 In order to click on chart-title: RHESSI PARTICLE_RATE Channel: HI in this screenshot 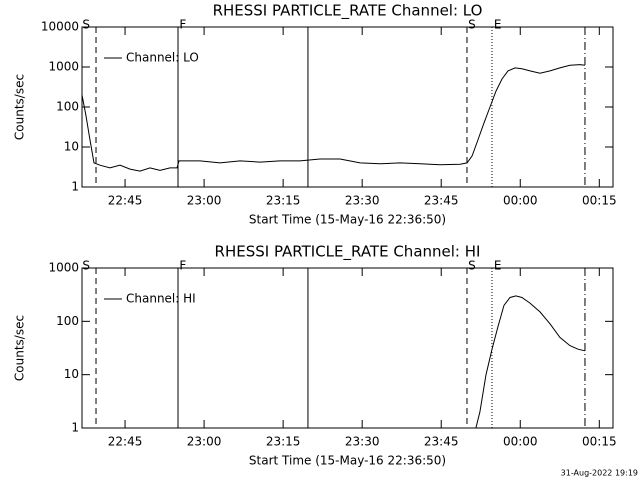, I will do `click(348, 252)`.